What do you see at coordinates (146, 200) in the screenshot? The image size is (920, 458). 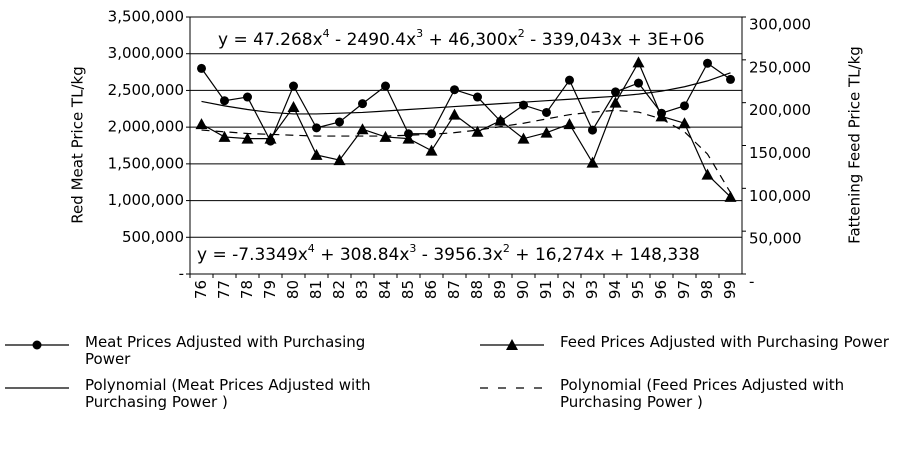 I see `y-tick-label: 1,000,000` at bounding box center [146, 200].